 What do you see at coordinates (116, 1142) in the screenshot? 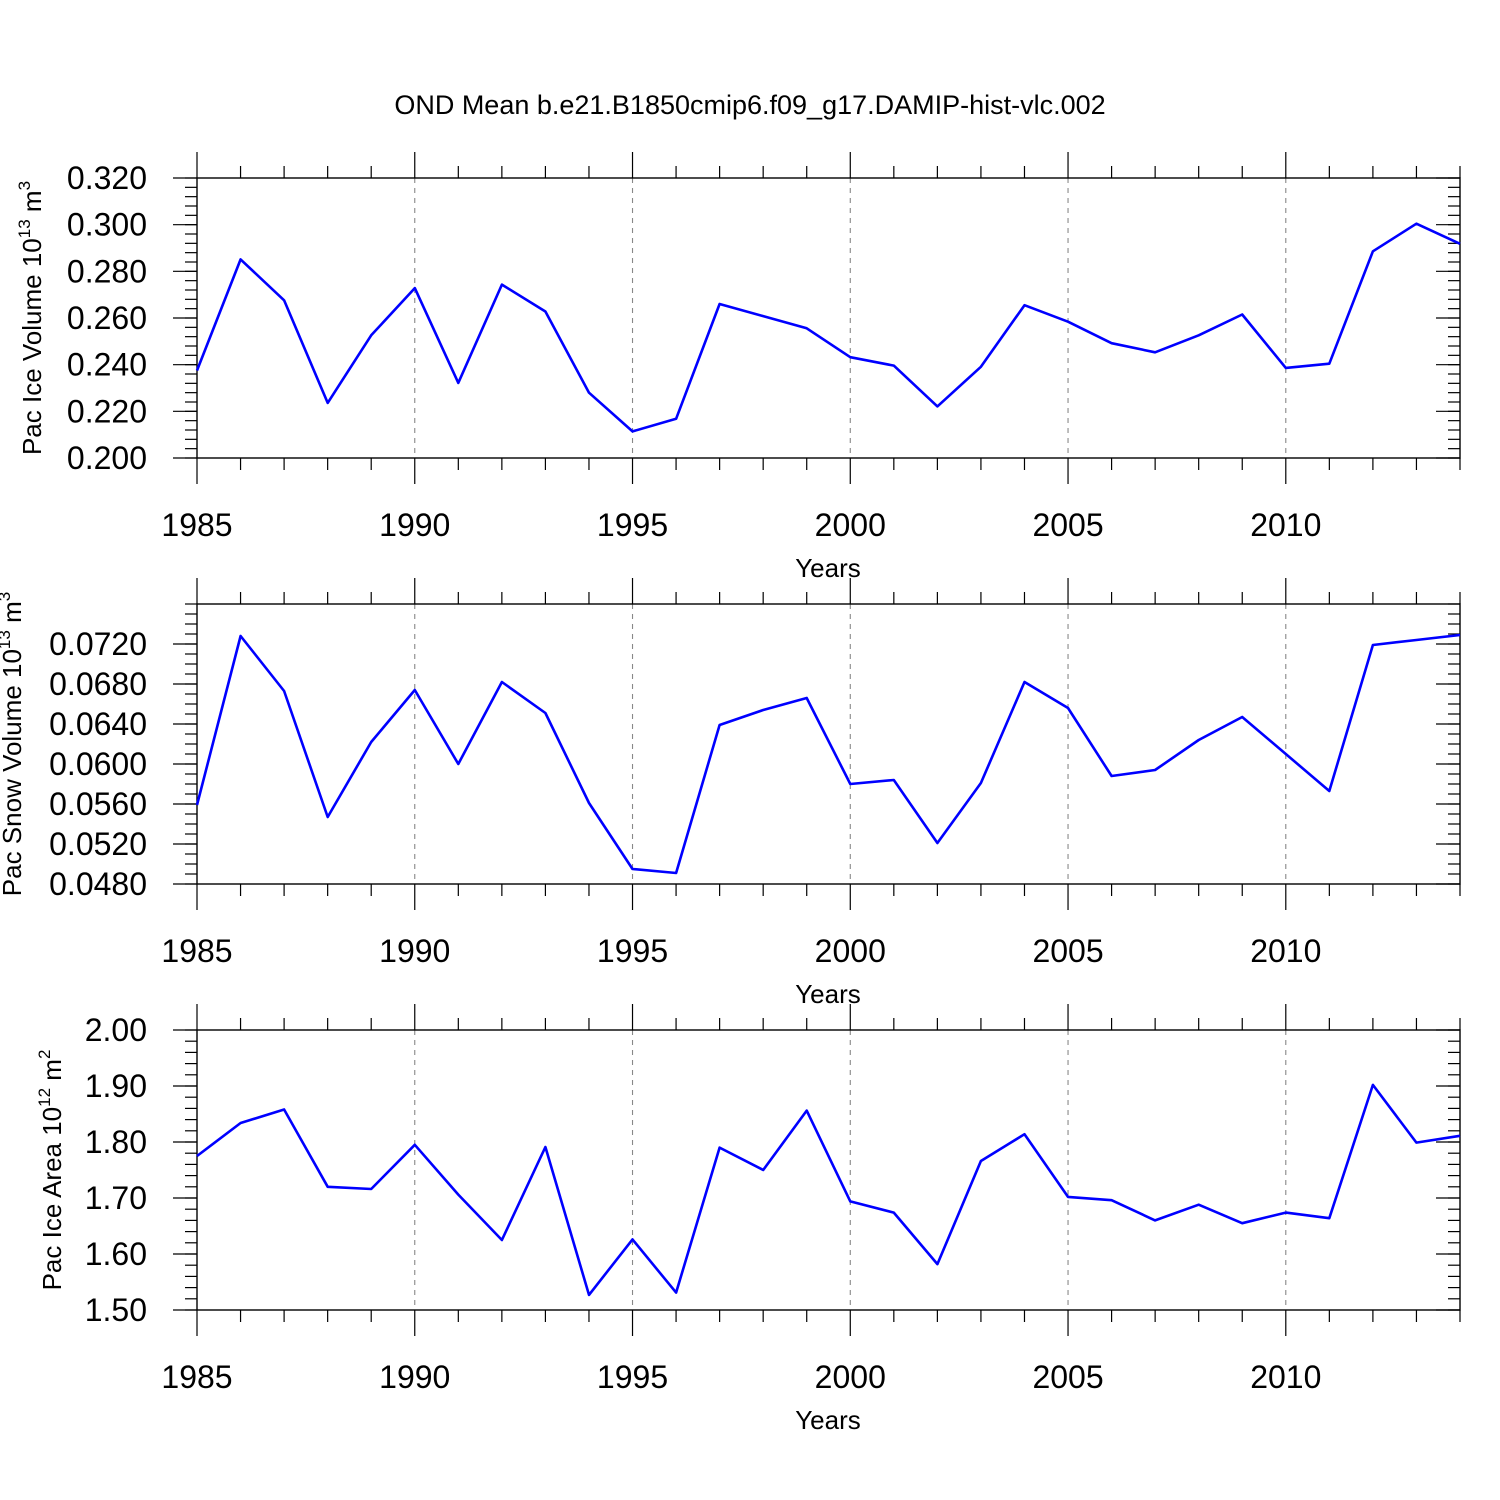
I see `y-tick-label: 1.80` at bounding box center [116, 1142].